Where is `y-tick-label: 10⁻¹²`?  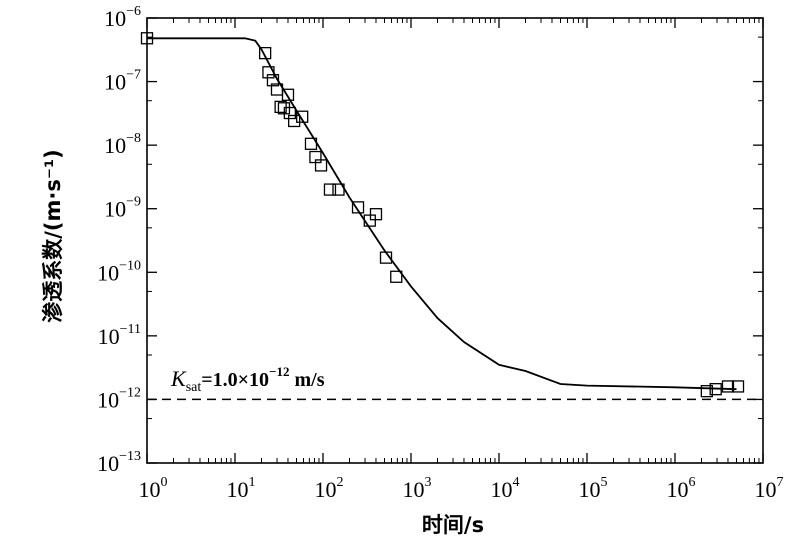
y-tick-label: 10⁻¹² is located at coordinates (119, 398).